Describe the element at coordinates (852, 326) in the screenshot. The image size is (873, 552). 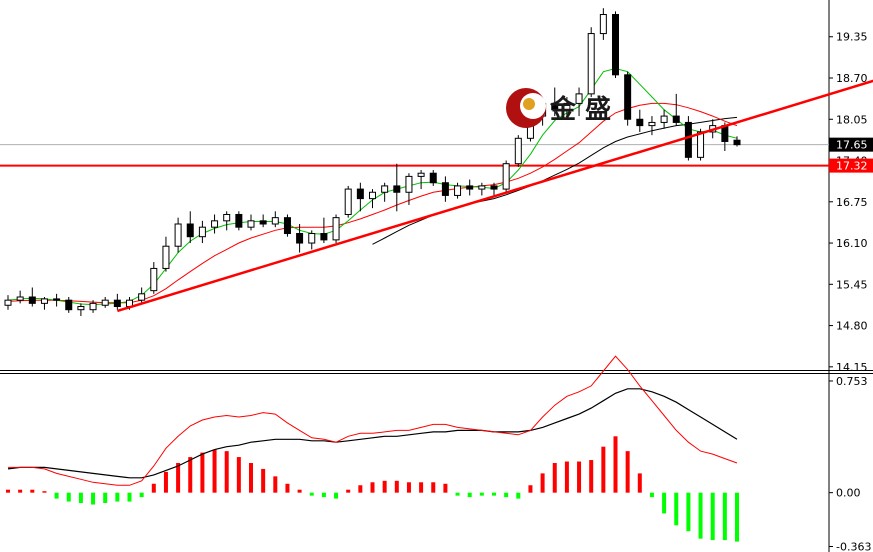
I see `price-tick-label: 14.80` at that location.